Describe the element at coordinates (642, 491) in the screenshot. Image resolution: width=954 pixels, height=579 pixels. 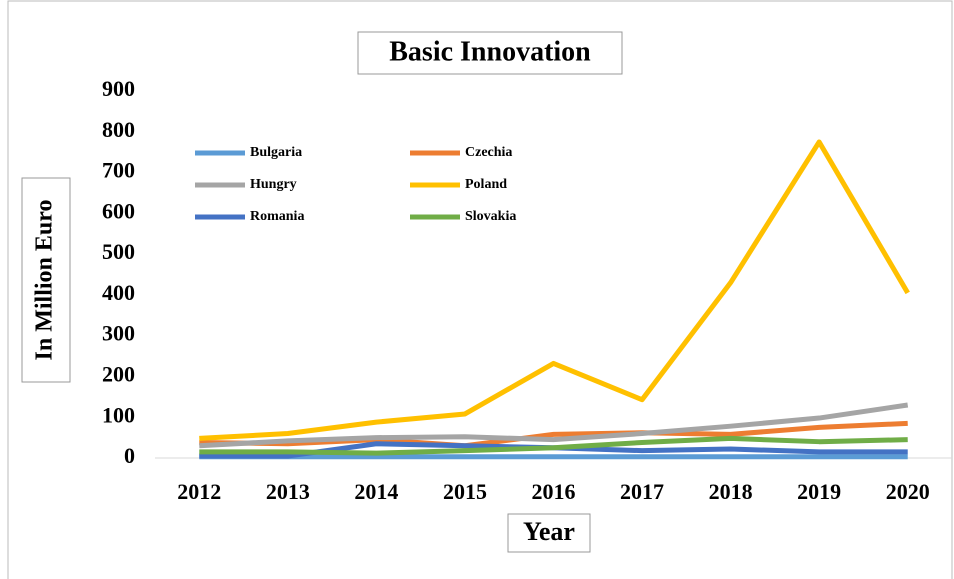
I see `x-tick-label: 2017` at that location.